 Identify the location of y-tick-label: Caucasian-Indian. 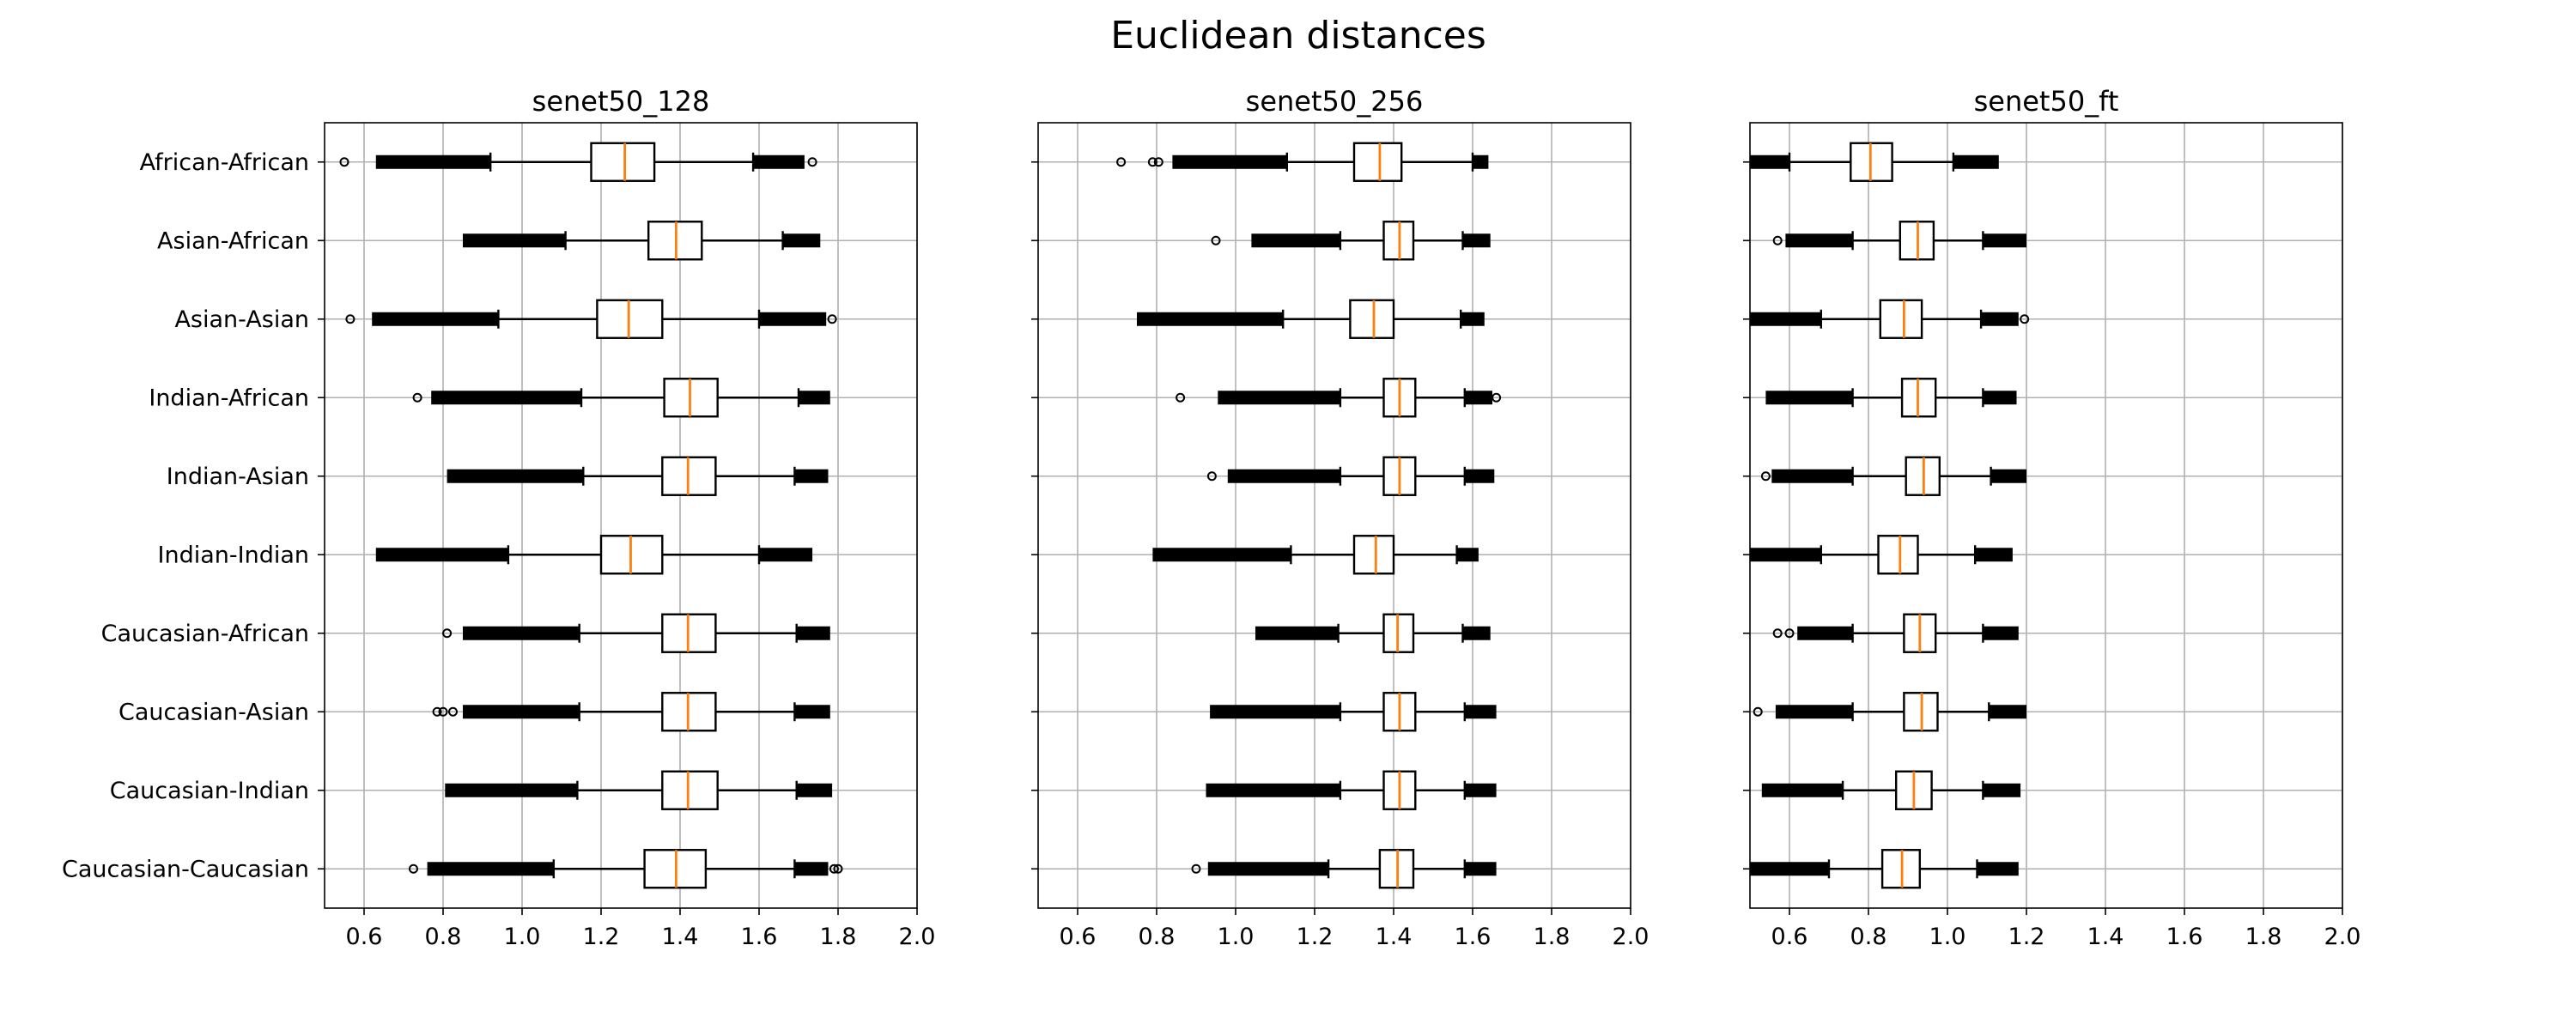
(209, 791).